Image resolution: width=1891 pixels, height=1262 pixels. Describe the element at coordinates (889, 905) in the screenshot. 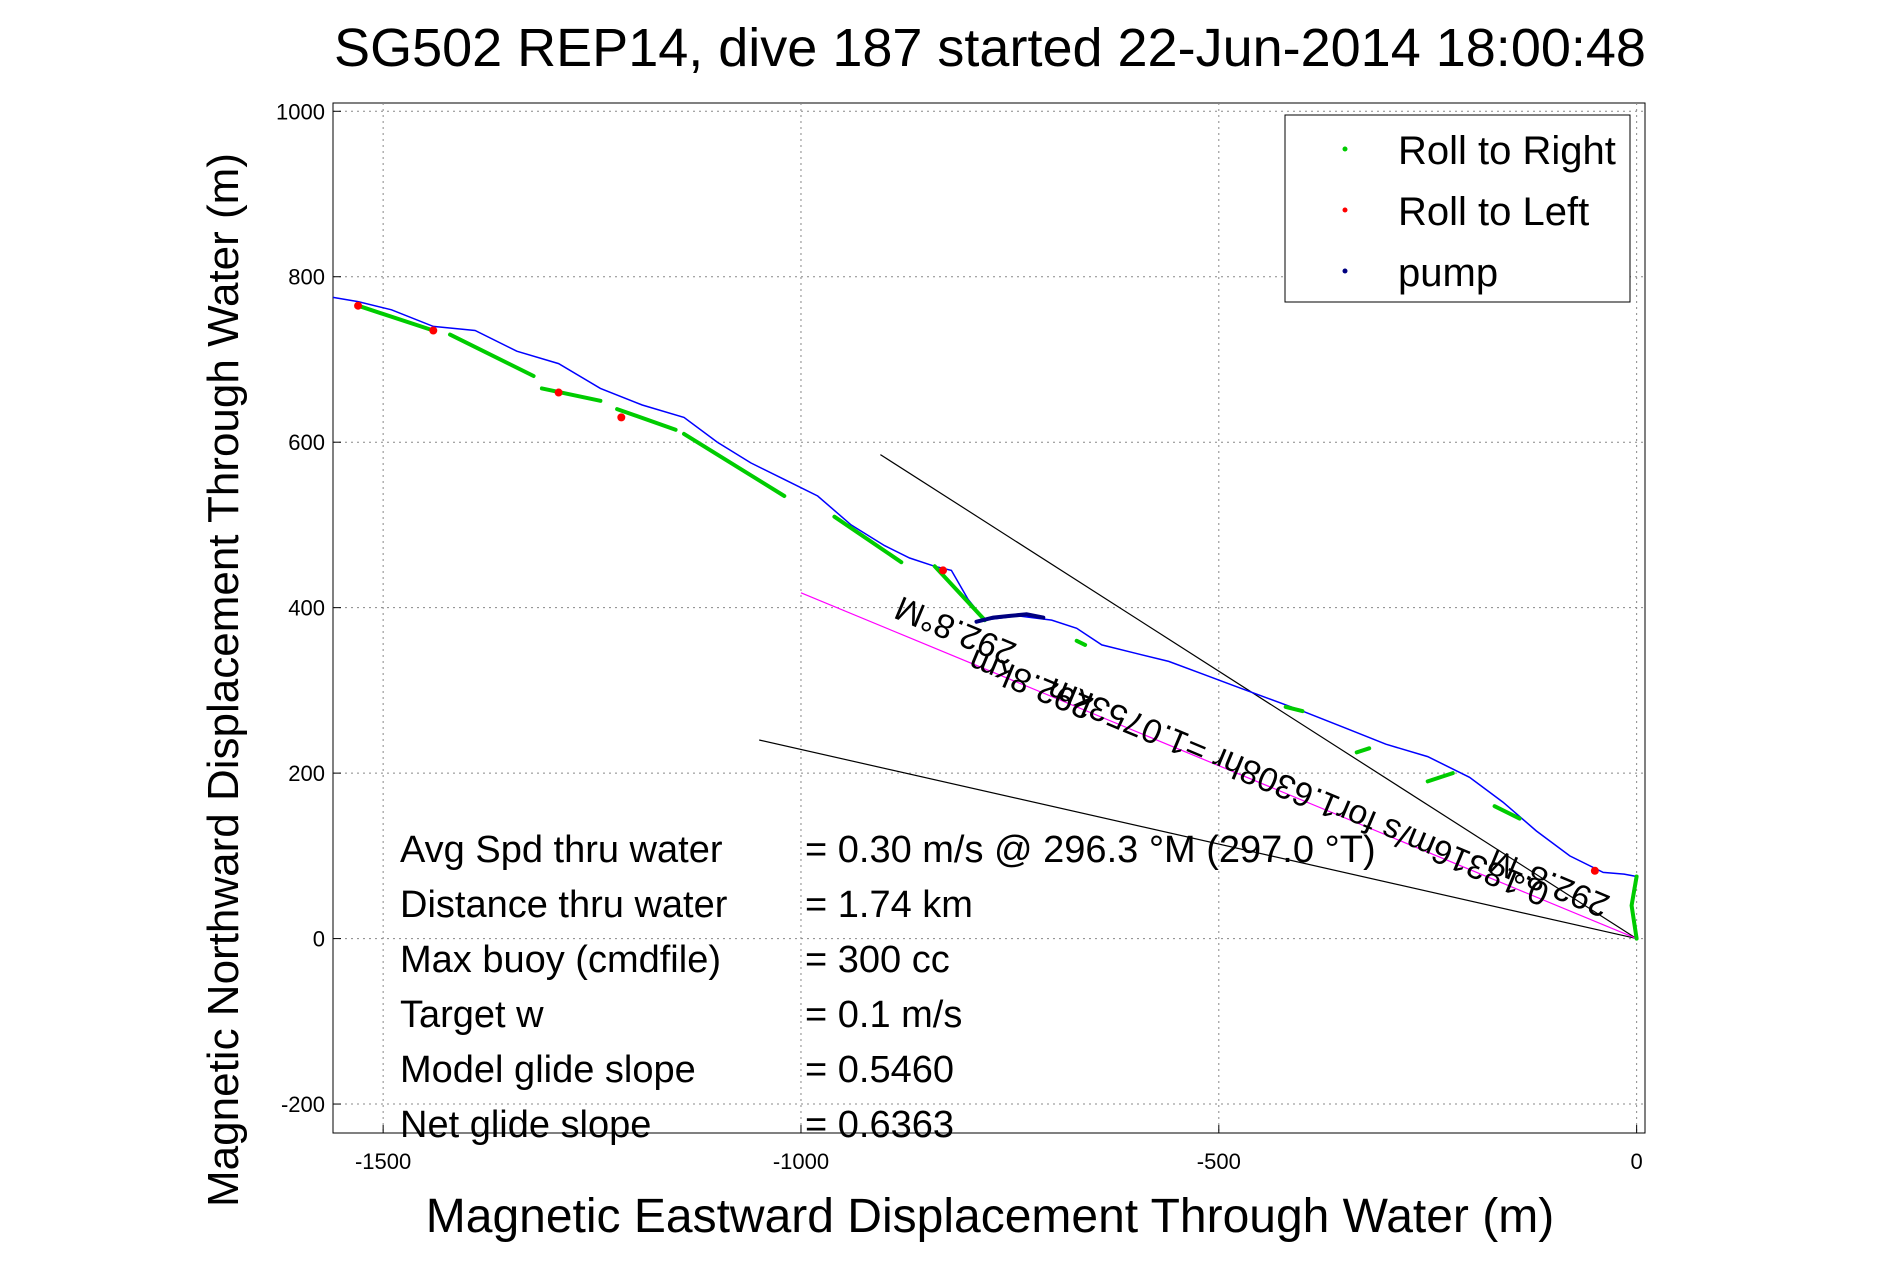

I see `stat-value: = 1.74 km` at that location.